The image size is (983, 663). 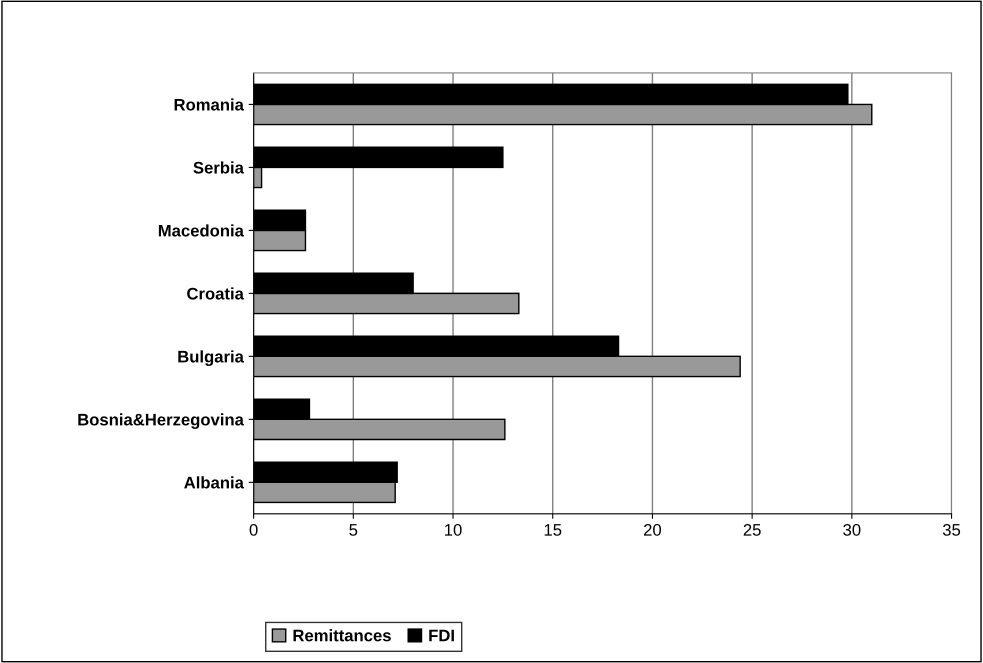 What do you see at coordinates (752, 530) in the screenshot?
I see `x-tick-label: 25` at bounding box center [752, 530].